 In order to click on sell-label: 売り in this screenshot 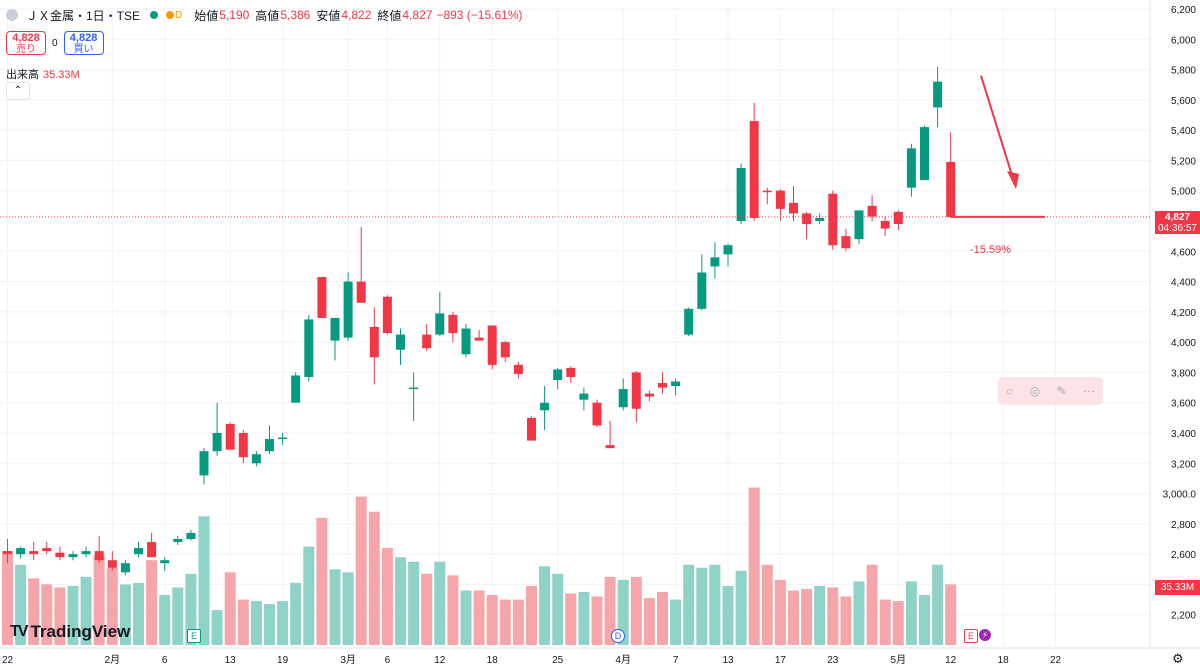, I will do `click(26, 49)`.